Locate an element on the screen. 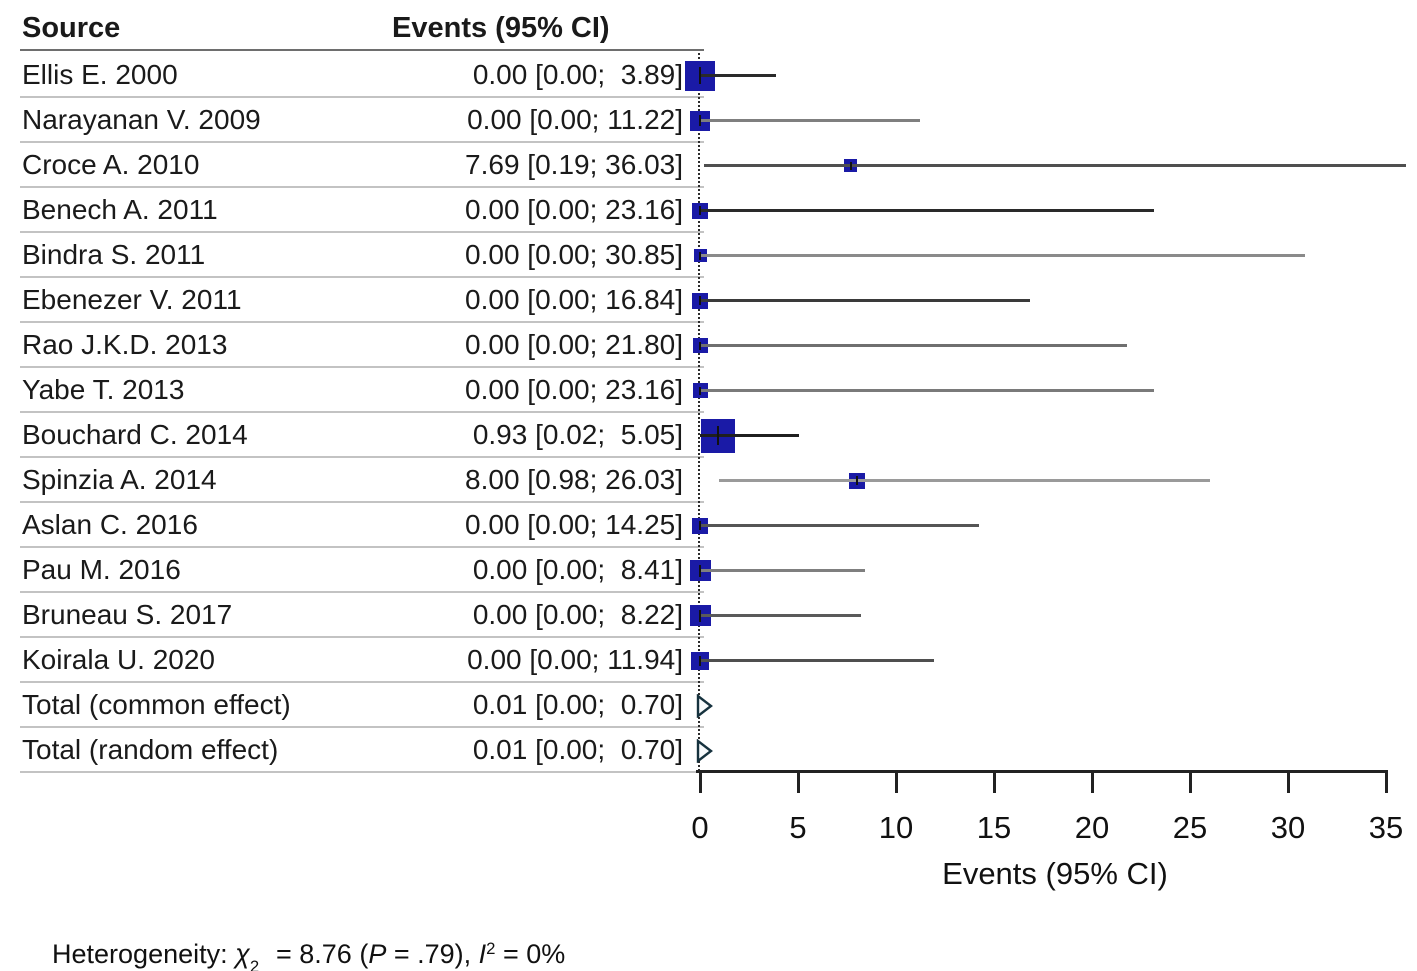 This screenshot has width=1417, height=971. study-source-label: Narayanan V. 2009 is located at coordinates (141, 119).